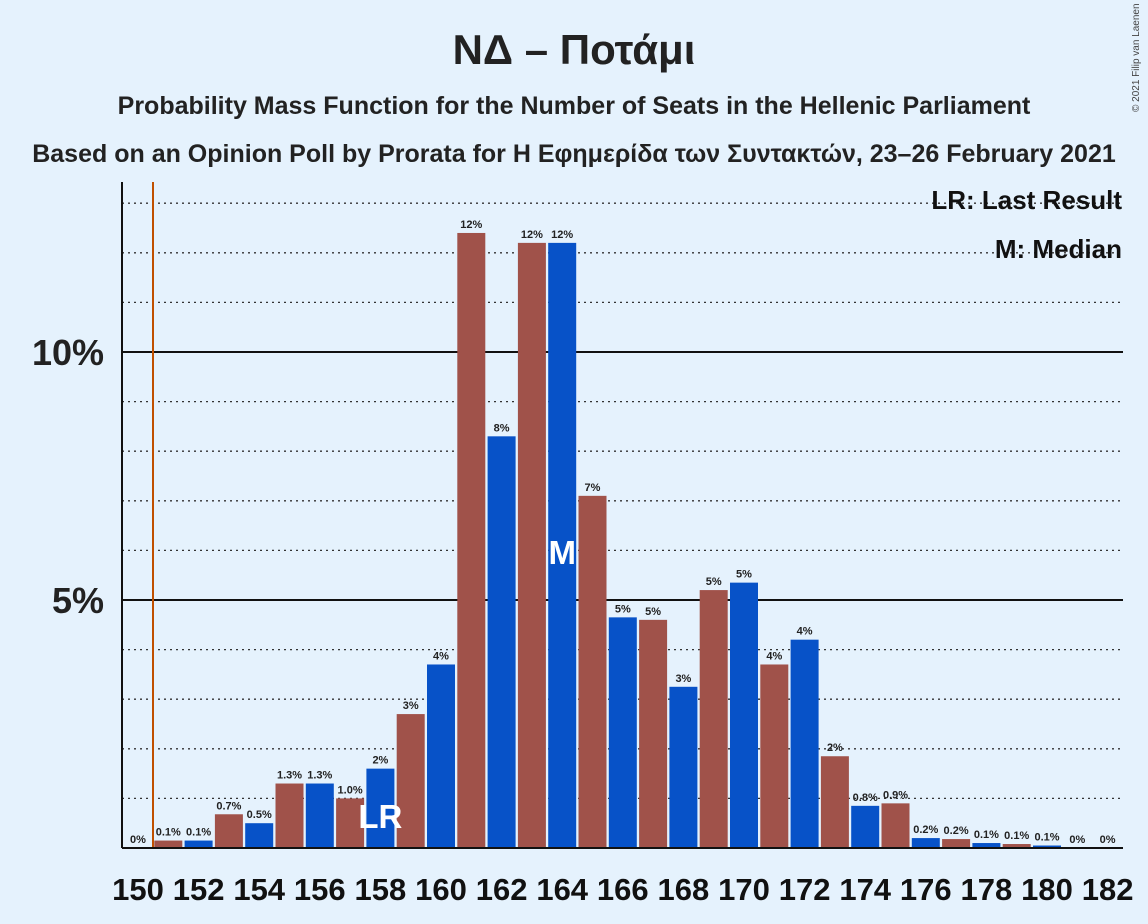 The height and width of the screenshot is (924, 1148). I want to click on y-tick-label: 10%, so click(68, 352).